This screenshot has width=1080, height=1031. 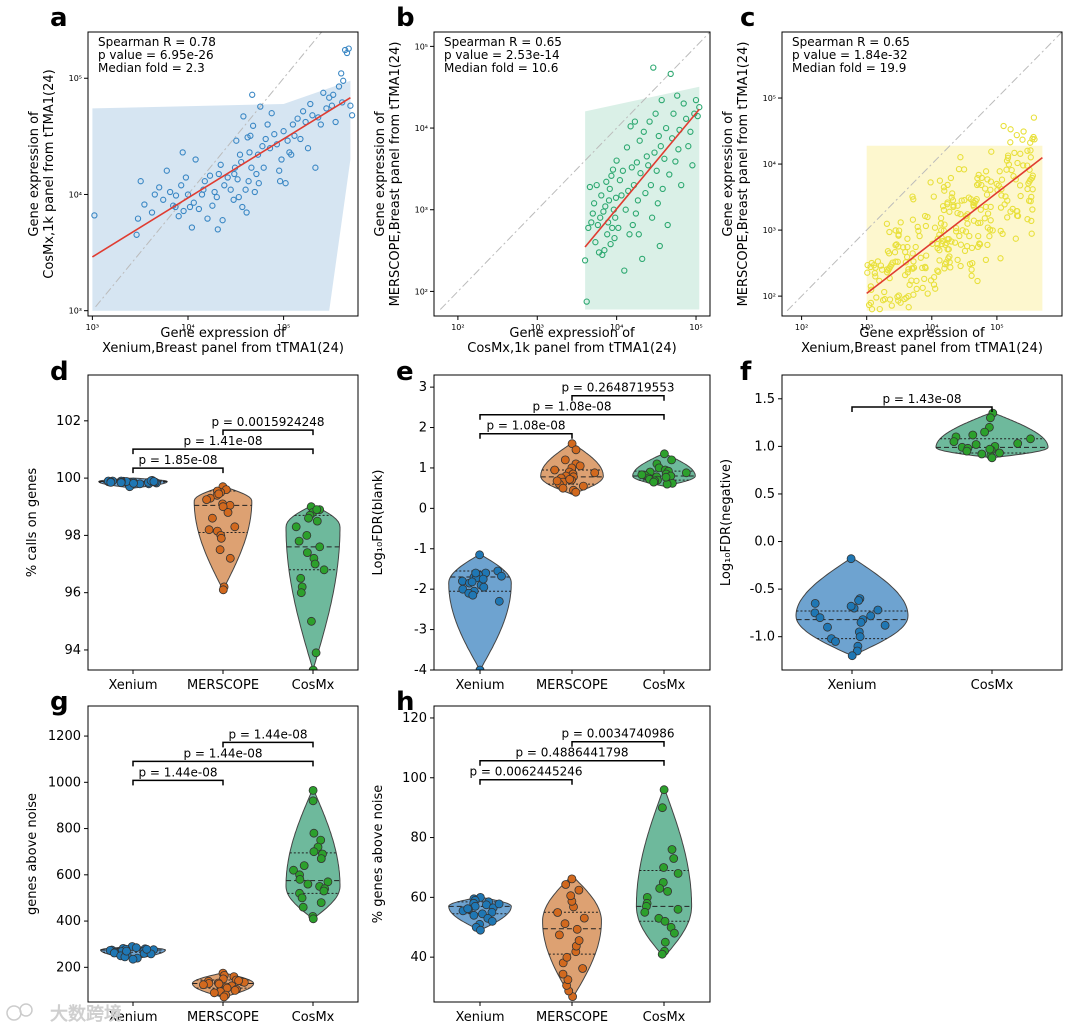 What do you see at coordinates (378, 523) in the screenshot?
I see `y-axis-label: Log₁₀FDR(blank)` at bounding box center [378, 523].